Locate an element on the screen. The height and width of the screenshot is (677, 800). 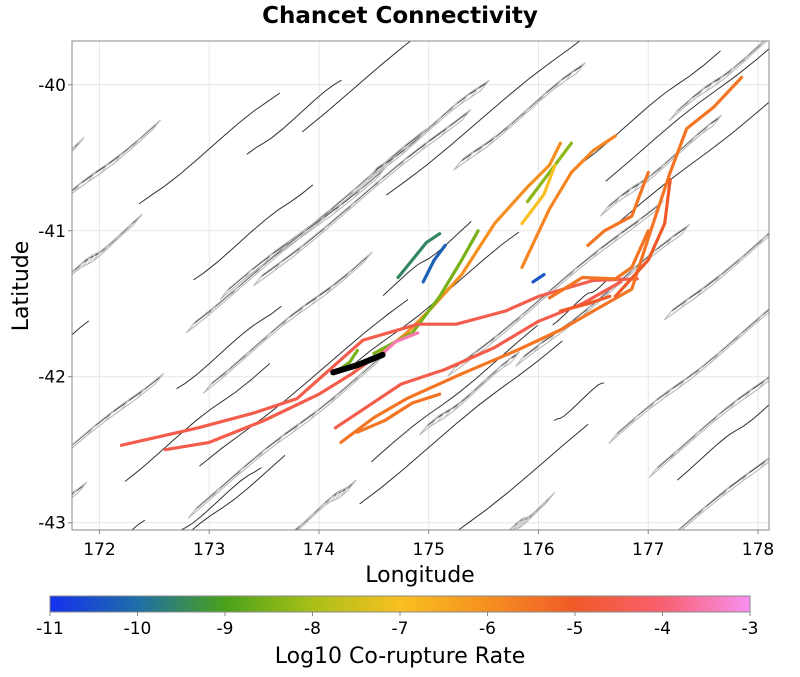
x-tick-label: 172 is located at coordinates (99, 550).